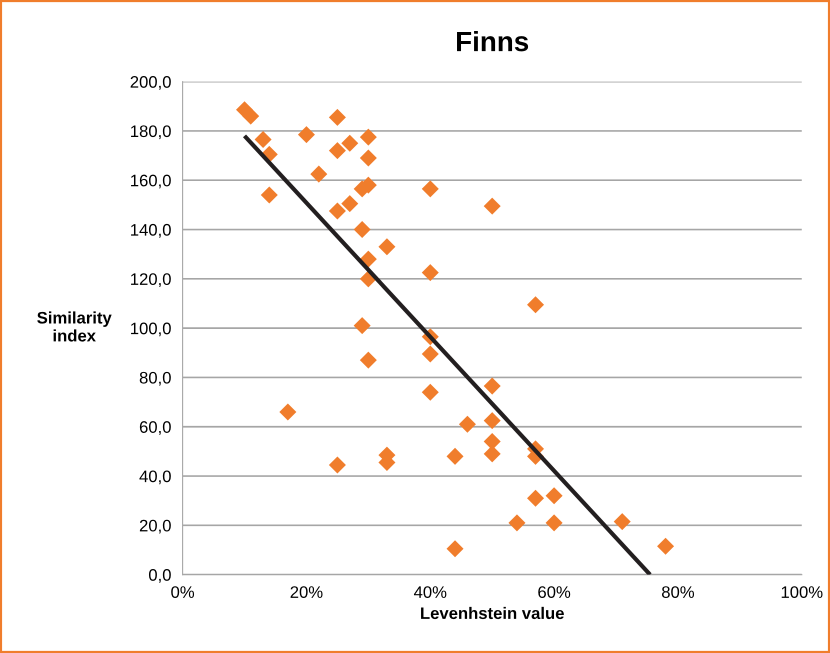  Describe the element at coordinates (306, 592) in the screenshot. I see `x-tick-label: 20%` at that location.